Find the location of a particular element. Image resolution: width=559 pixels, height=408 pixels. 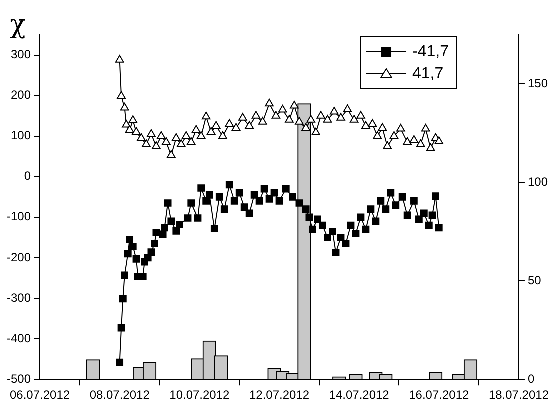

y-tick-label: 100 is located at coordinates (21, 135).